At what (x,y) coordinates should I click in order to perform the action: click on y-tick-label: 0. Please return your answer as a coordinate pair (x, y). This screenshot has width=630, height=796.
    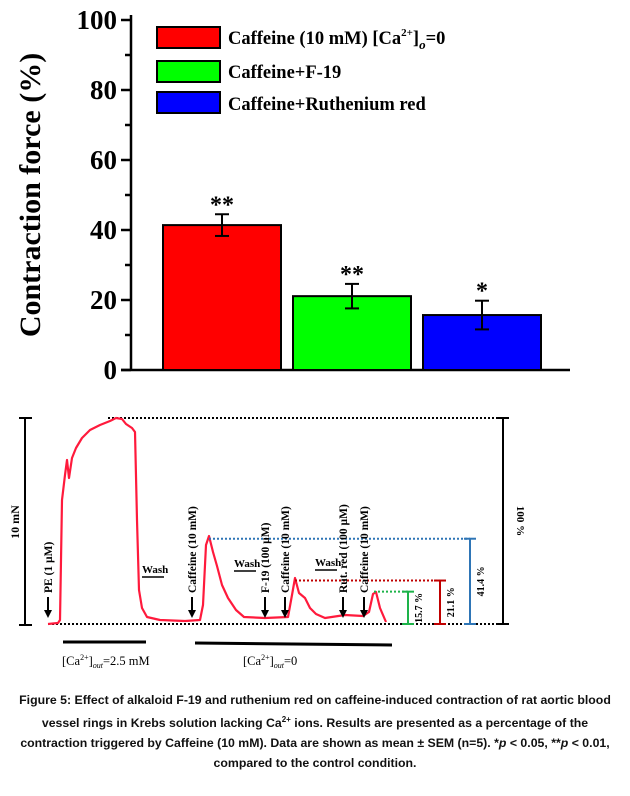
    Looking at the image, I should click on (111, 370).